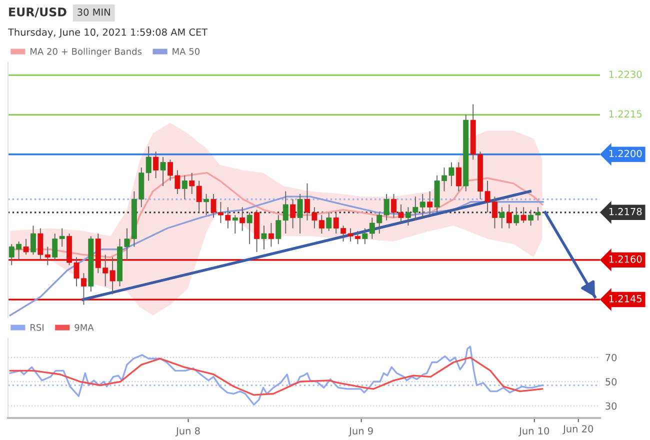  What do you see at coordinates (188, 431) in the screenshot?
I see `x-tick-label: Jun 8` at bounding box center [188, 431].